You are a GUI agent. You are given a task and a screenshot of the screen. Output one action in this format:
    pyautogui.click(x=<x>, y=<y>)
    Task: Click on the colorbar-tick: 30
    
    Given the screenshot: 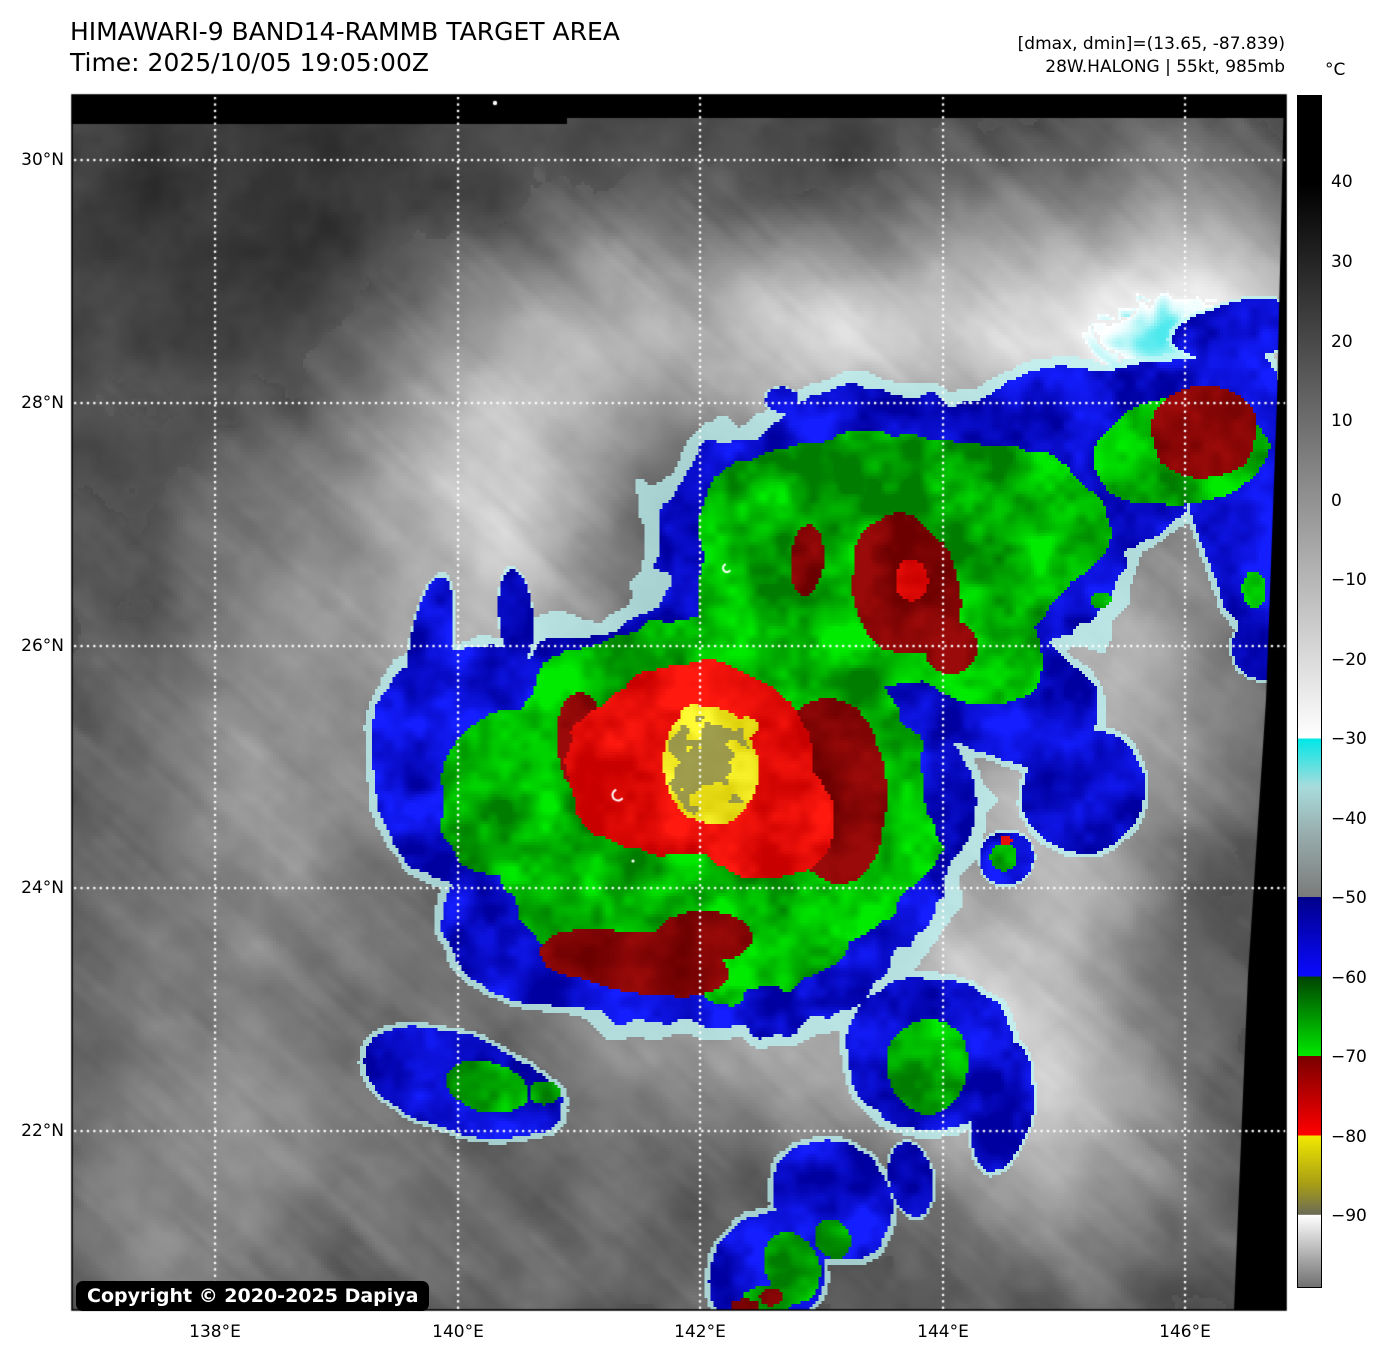 What is the action you would take?
    pyautogui.click(x=1342, y=262)
    